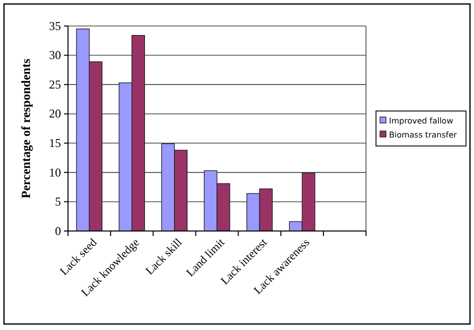 Image resolution: width=474 pixels, height=330 pixels. Describe the element at coordinates (164, 257) in the screenshot. I see `x-tick-label: Lack skill` at that location.